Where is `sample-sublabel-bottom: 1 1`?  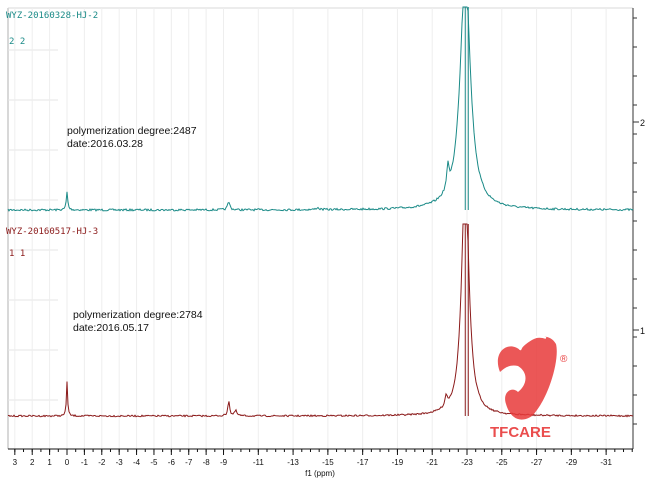
sample-sublabel-bottom: 1 1 is located at coordinates (17, 254).